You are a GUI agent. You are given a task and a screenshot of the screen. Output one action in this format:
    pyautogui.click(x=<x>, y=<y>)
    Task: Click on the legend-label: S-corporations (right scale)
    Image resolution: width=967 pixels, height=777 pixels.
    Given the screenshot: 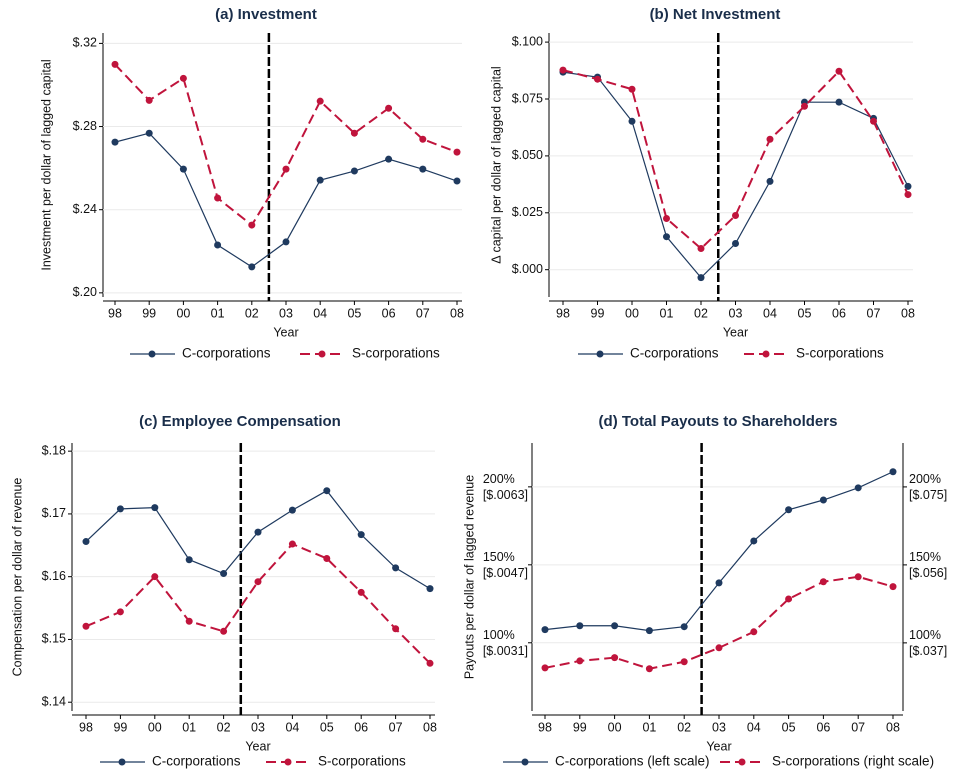 What is the action you would take?
    pyautogui.click(x=853, y=761)
    